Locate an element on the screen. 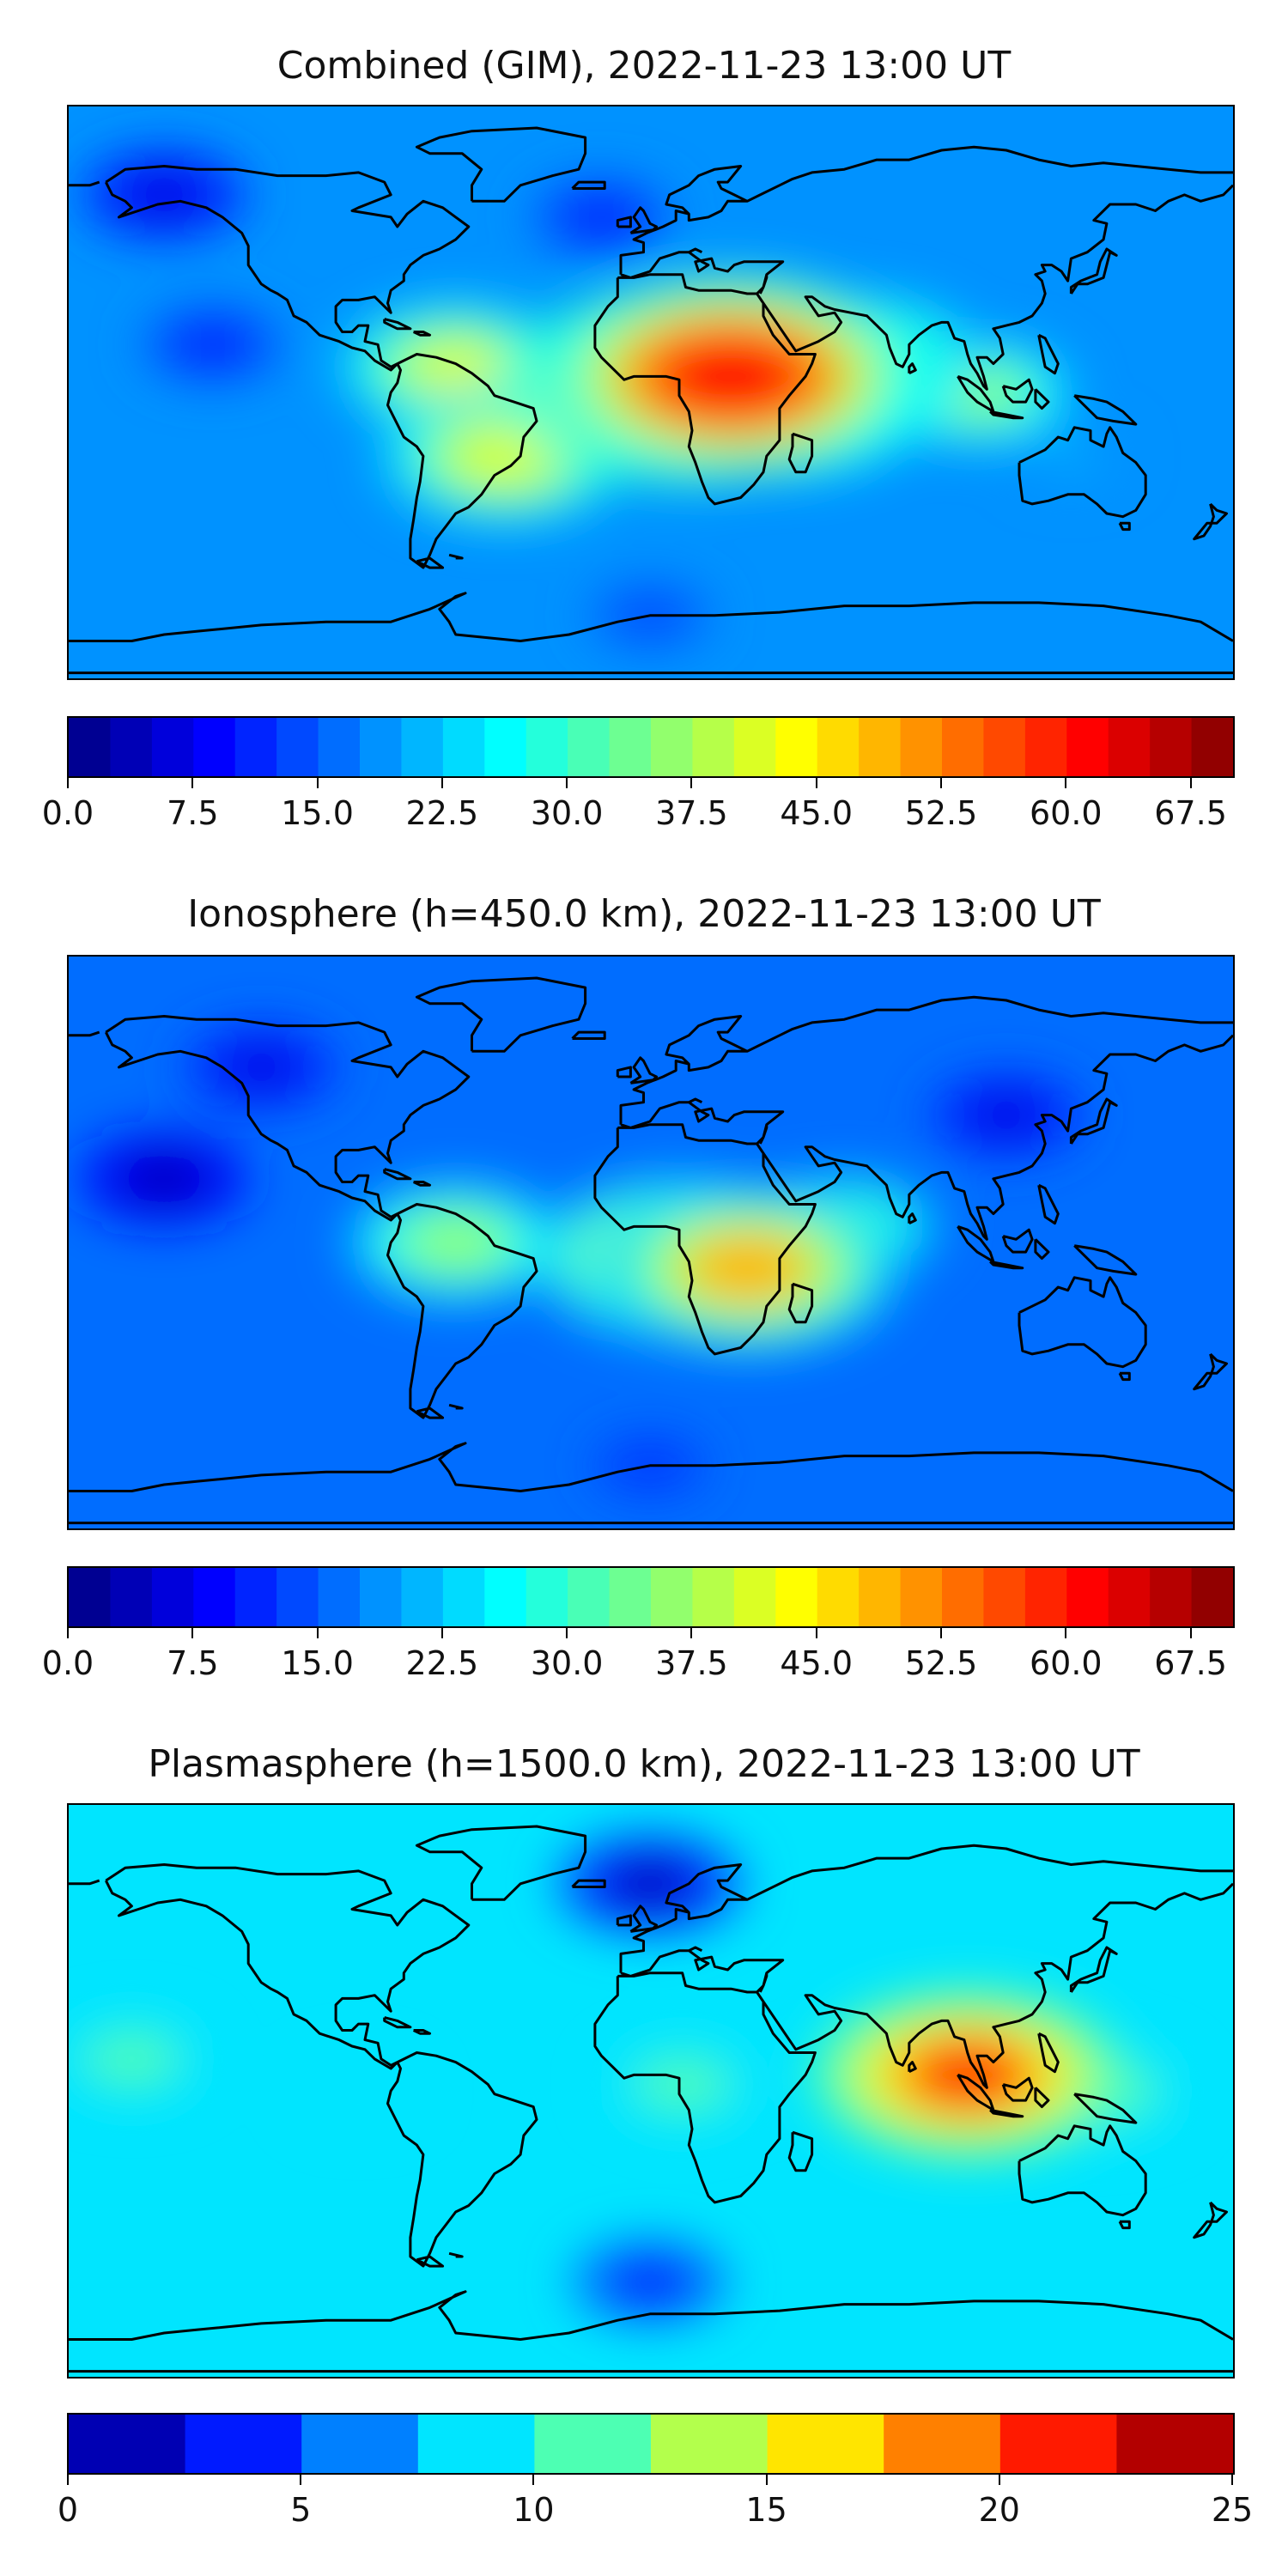 This screenshot has width=1288, height=2576. panel-title-combined: Combined (GIM), 2022-11-23 13:00 UT is located at coordinates (644, 66).